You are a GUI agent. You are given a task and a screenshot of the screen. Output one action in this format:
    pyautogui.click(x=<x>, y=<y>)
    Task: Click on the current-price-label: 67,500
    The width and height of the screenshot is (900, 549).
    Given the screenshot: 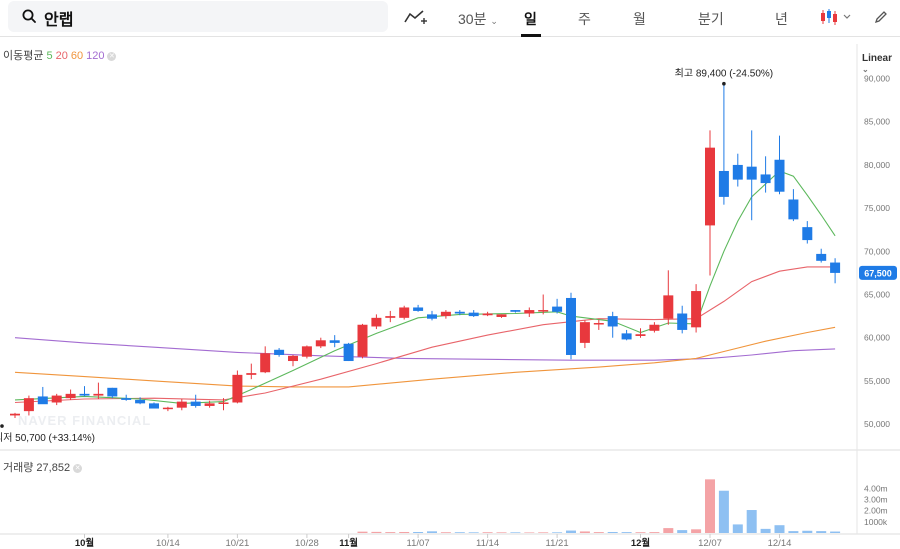 What is the action you would take?
    pyautogui.click(x=878, y=273)
    